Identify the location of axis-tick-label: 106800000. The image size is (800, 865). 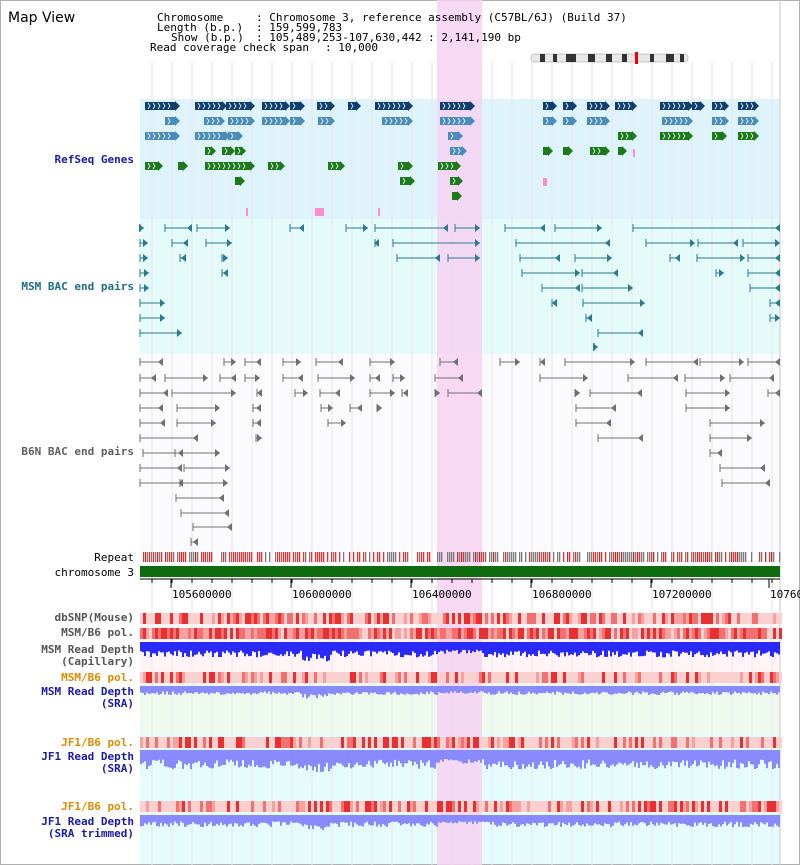
(562, 594).